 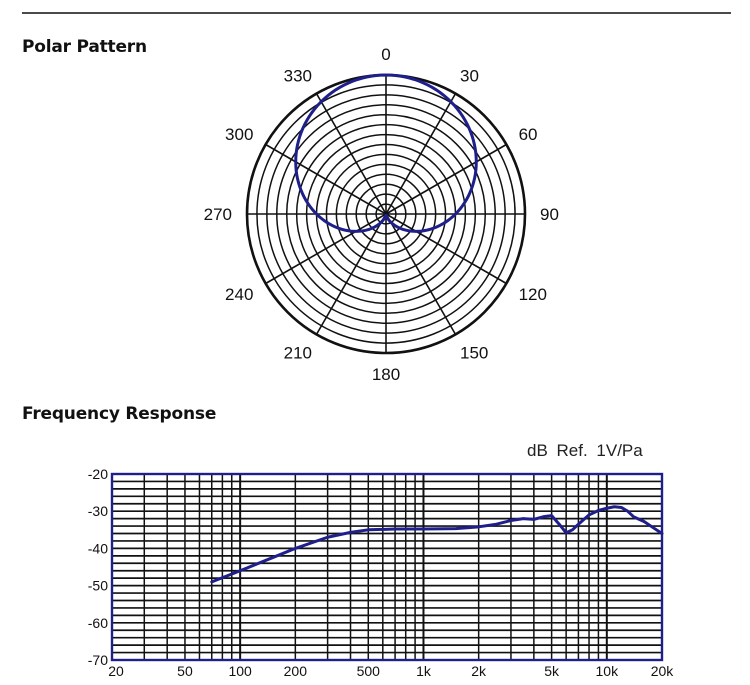 I want to click on freq-x-tick-label: 50, so click(x=185, y=671).